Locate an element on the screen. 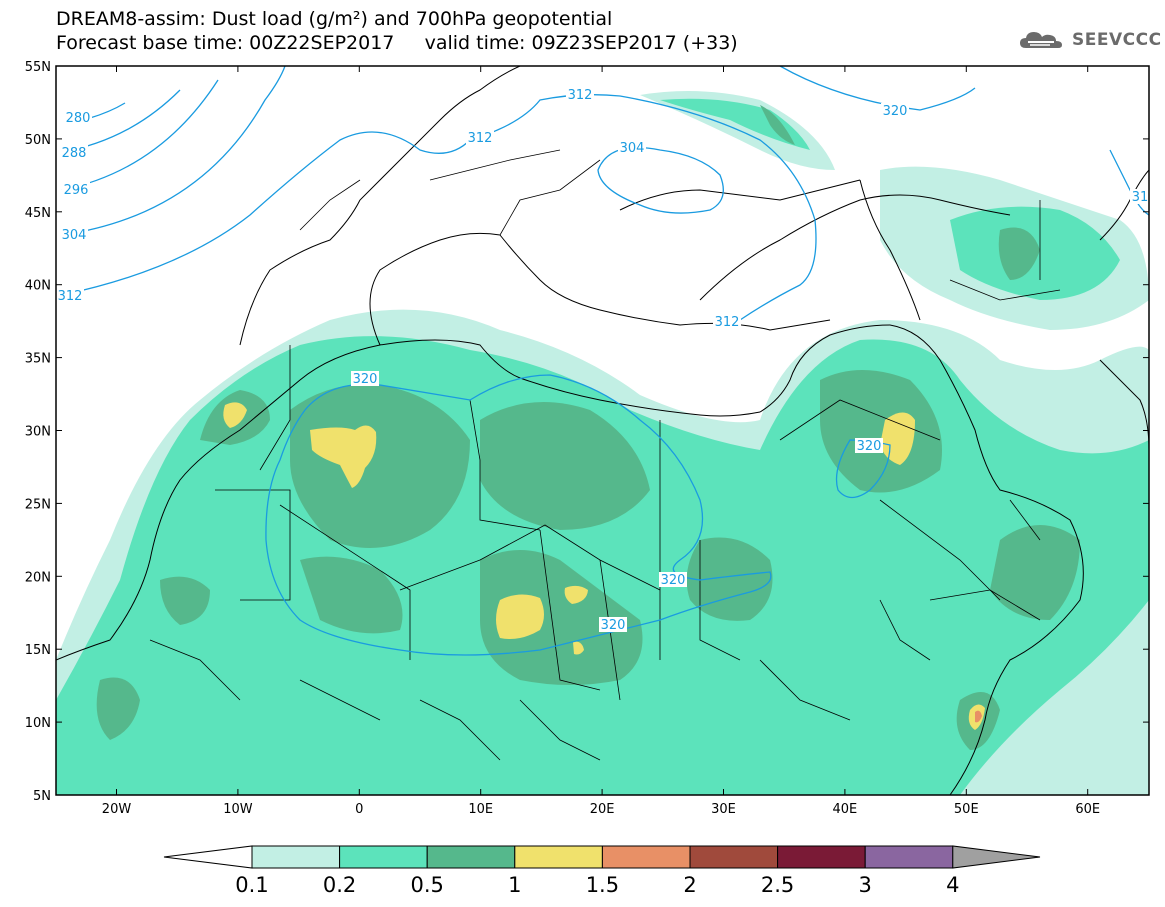 This screenshot has width=1165, height=907. lat-label: 55N is located at coordinates (38, 67).